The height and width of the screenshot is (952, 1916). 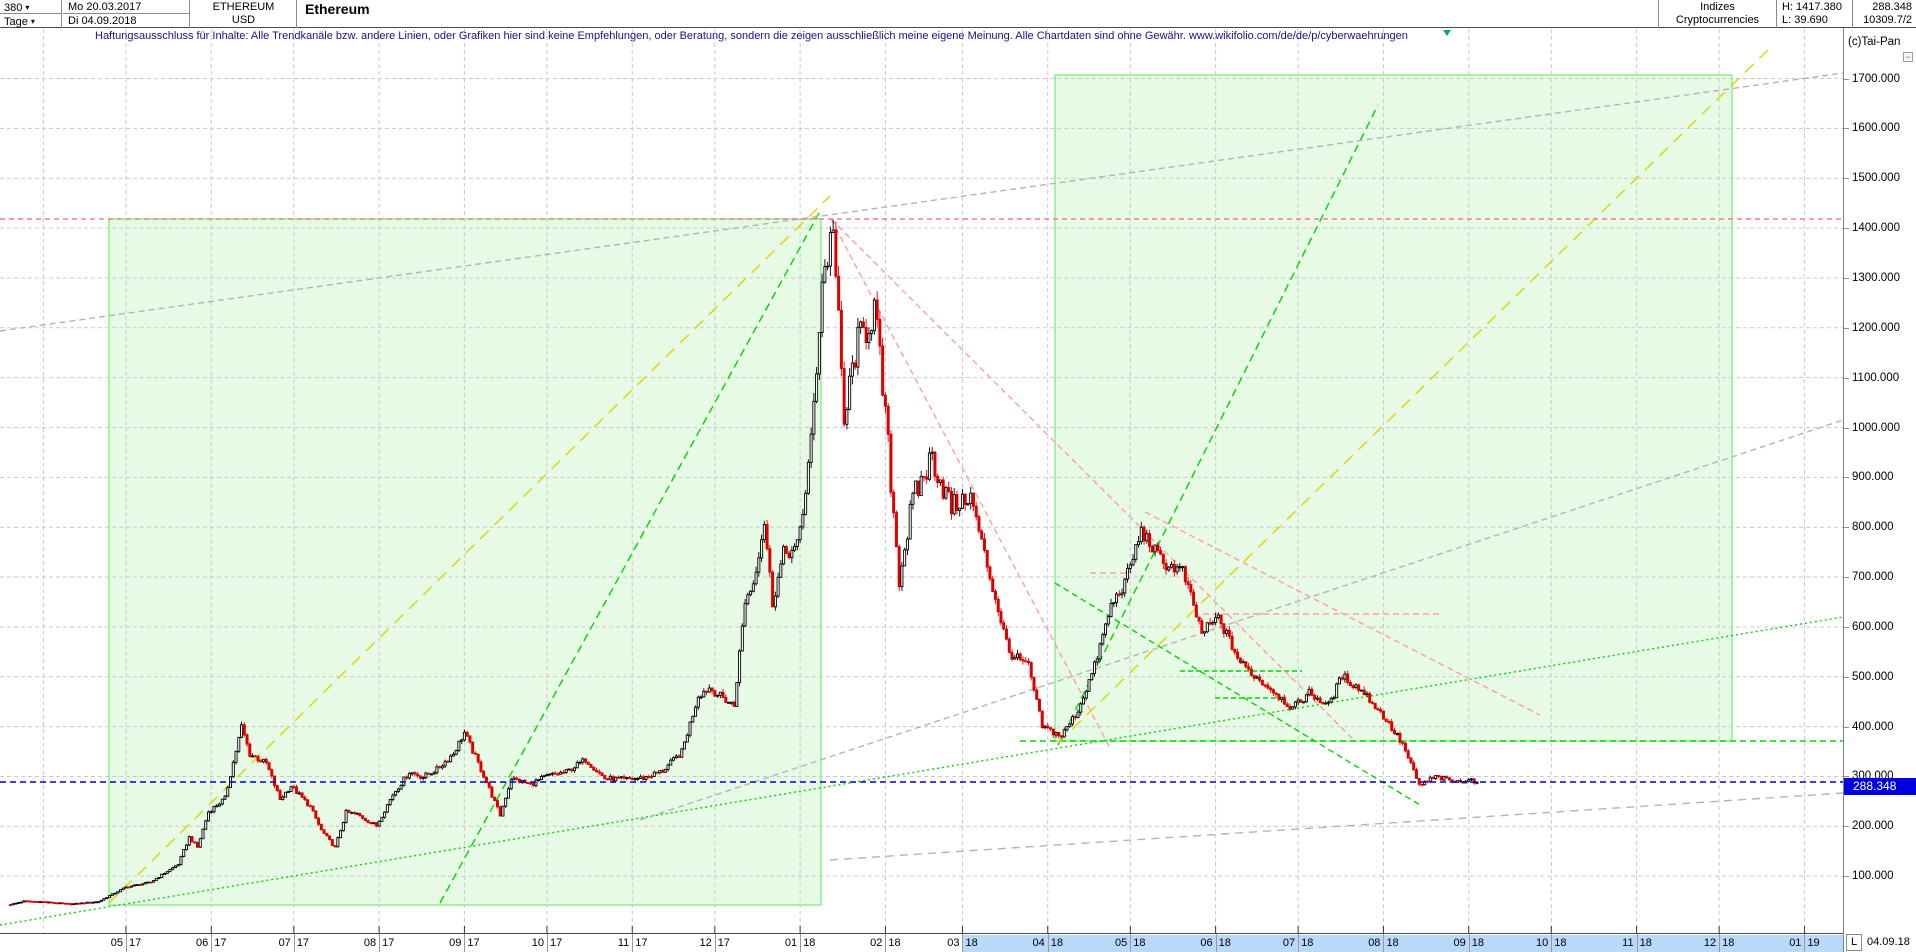 What do you see at coordinates (1908, 57) in the screenshot?
I see `collapse-panel-icon: −` at bounding box center [1908, 57].